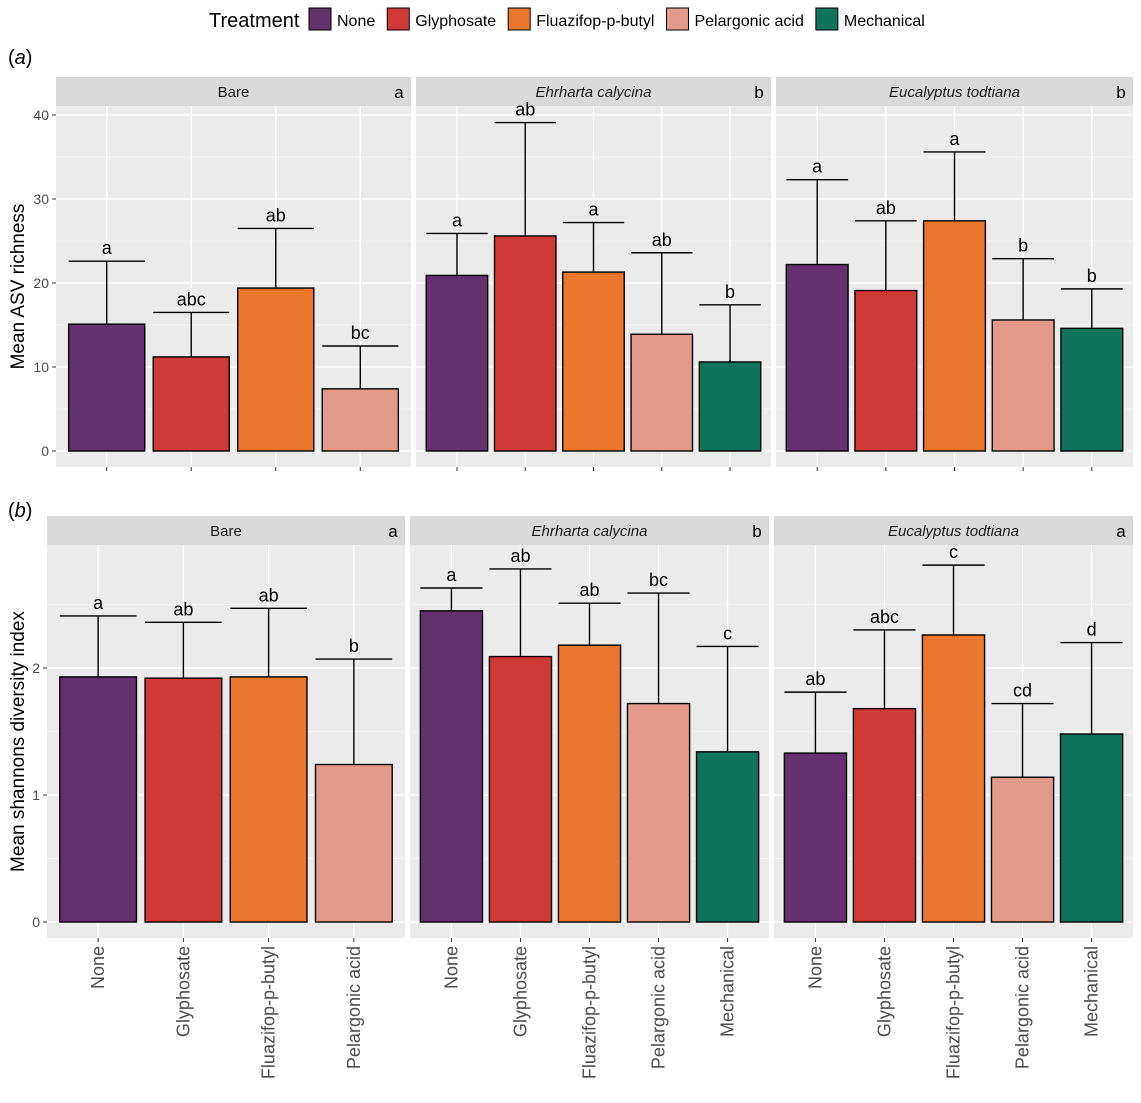  What do you see at coordinates (41, 367) in the screenshot?
I see `y-tick-label: 10` at bounding box center [41, 367].